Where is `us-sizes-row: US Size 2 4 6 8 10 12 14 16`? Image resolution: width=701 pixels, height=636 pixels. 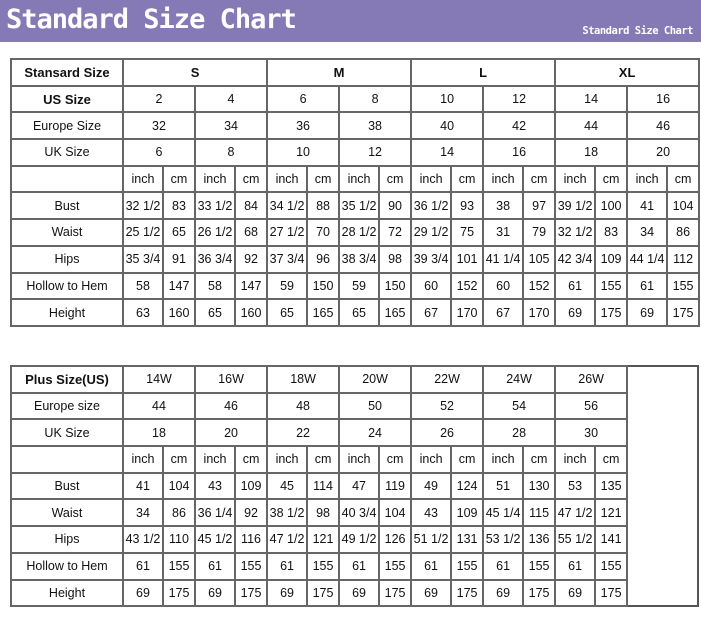
us-sizes-row: US Size 2 4 6 8 10 12 14 16 is located at coordinates (355, 99).